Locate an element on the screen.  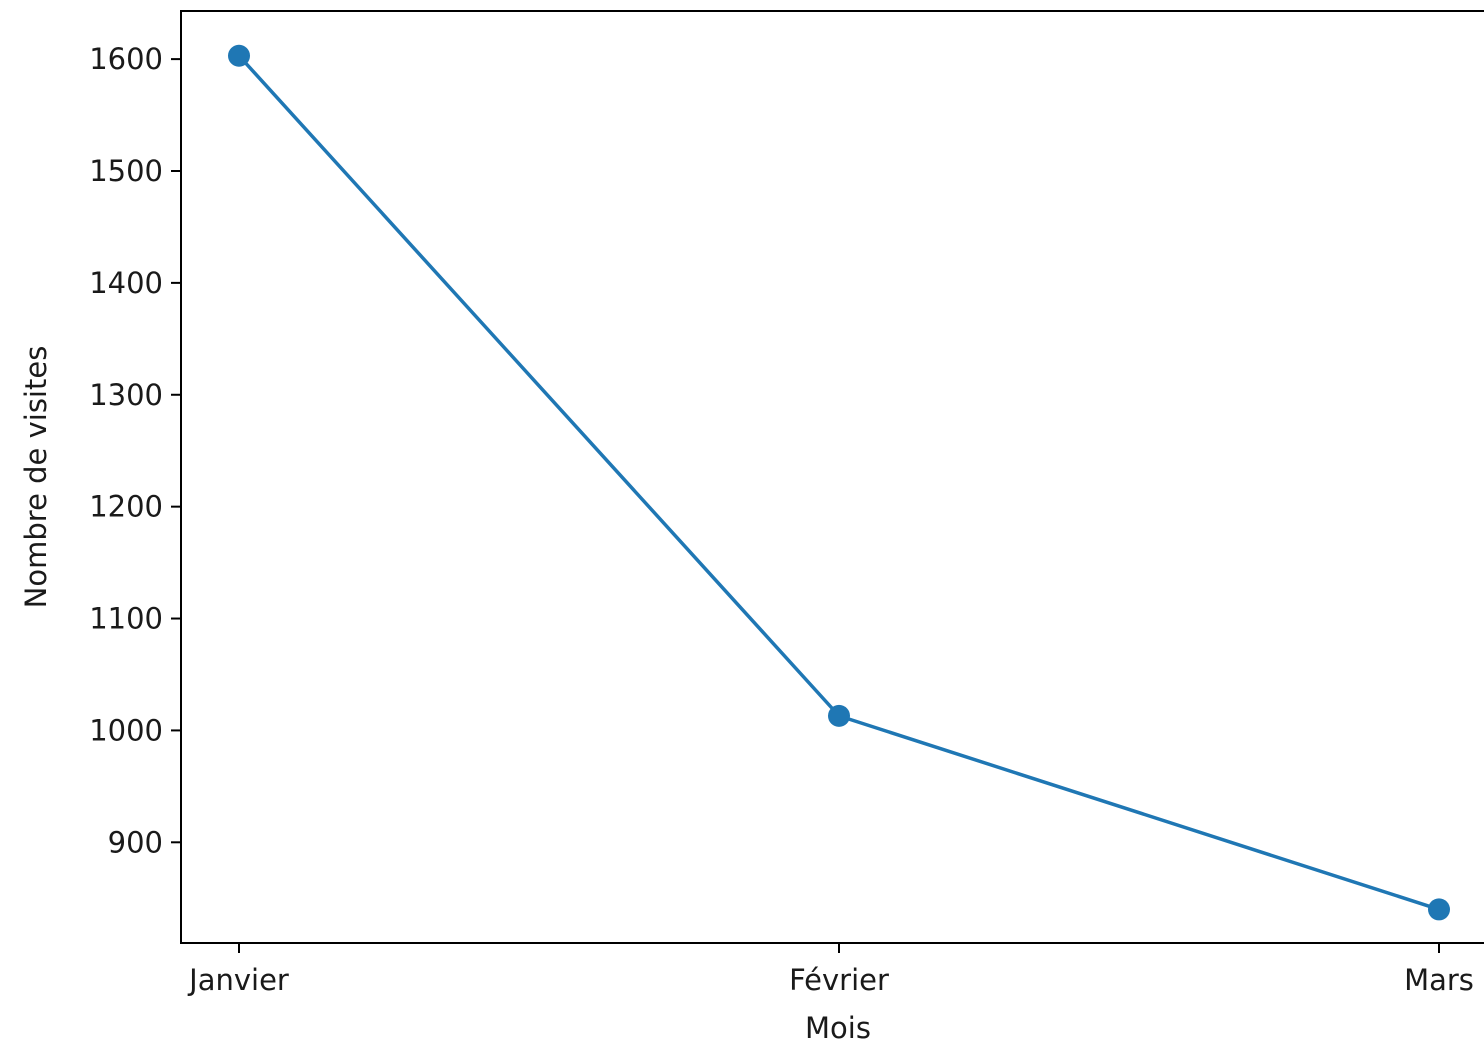
x-axis-label: Mois is located at coordinates (838, 1026).